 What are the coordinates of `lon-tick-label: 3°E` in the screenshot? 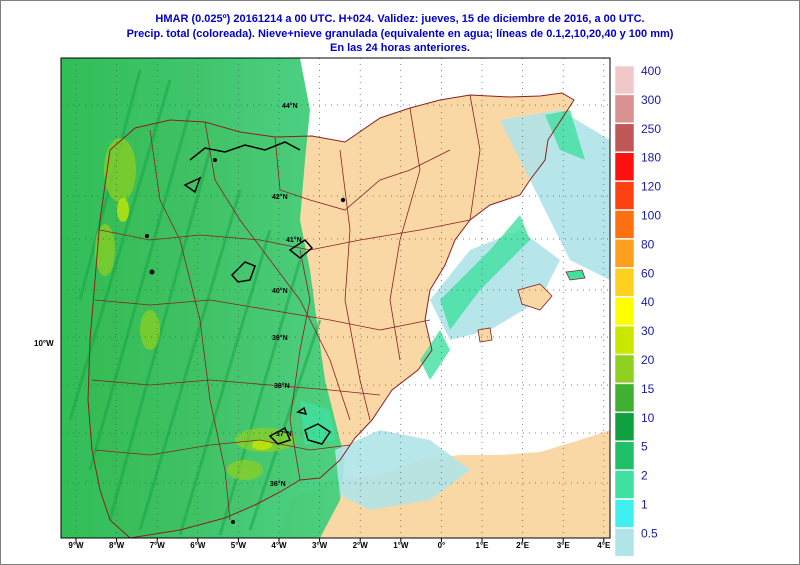 It's located at (564, 545).